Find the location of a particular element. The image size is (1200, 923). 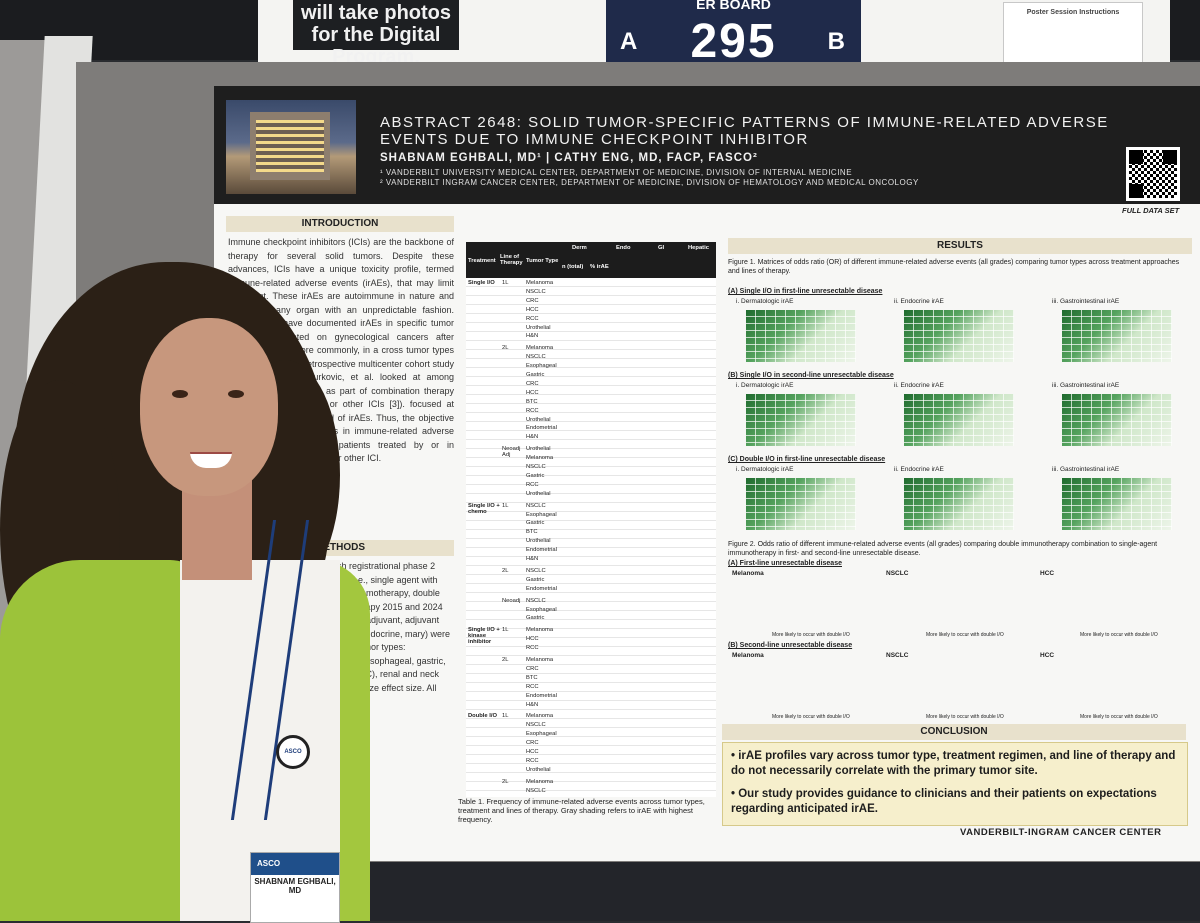

figure2-section-title: (B) Second-line unresectable disease is located at coordinates (790, 645).